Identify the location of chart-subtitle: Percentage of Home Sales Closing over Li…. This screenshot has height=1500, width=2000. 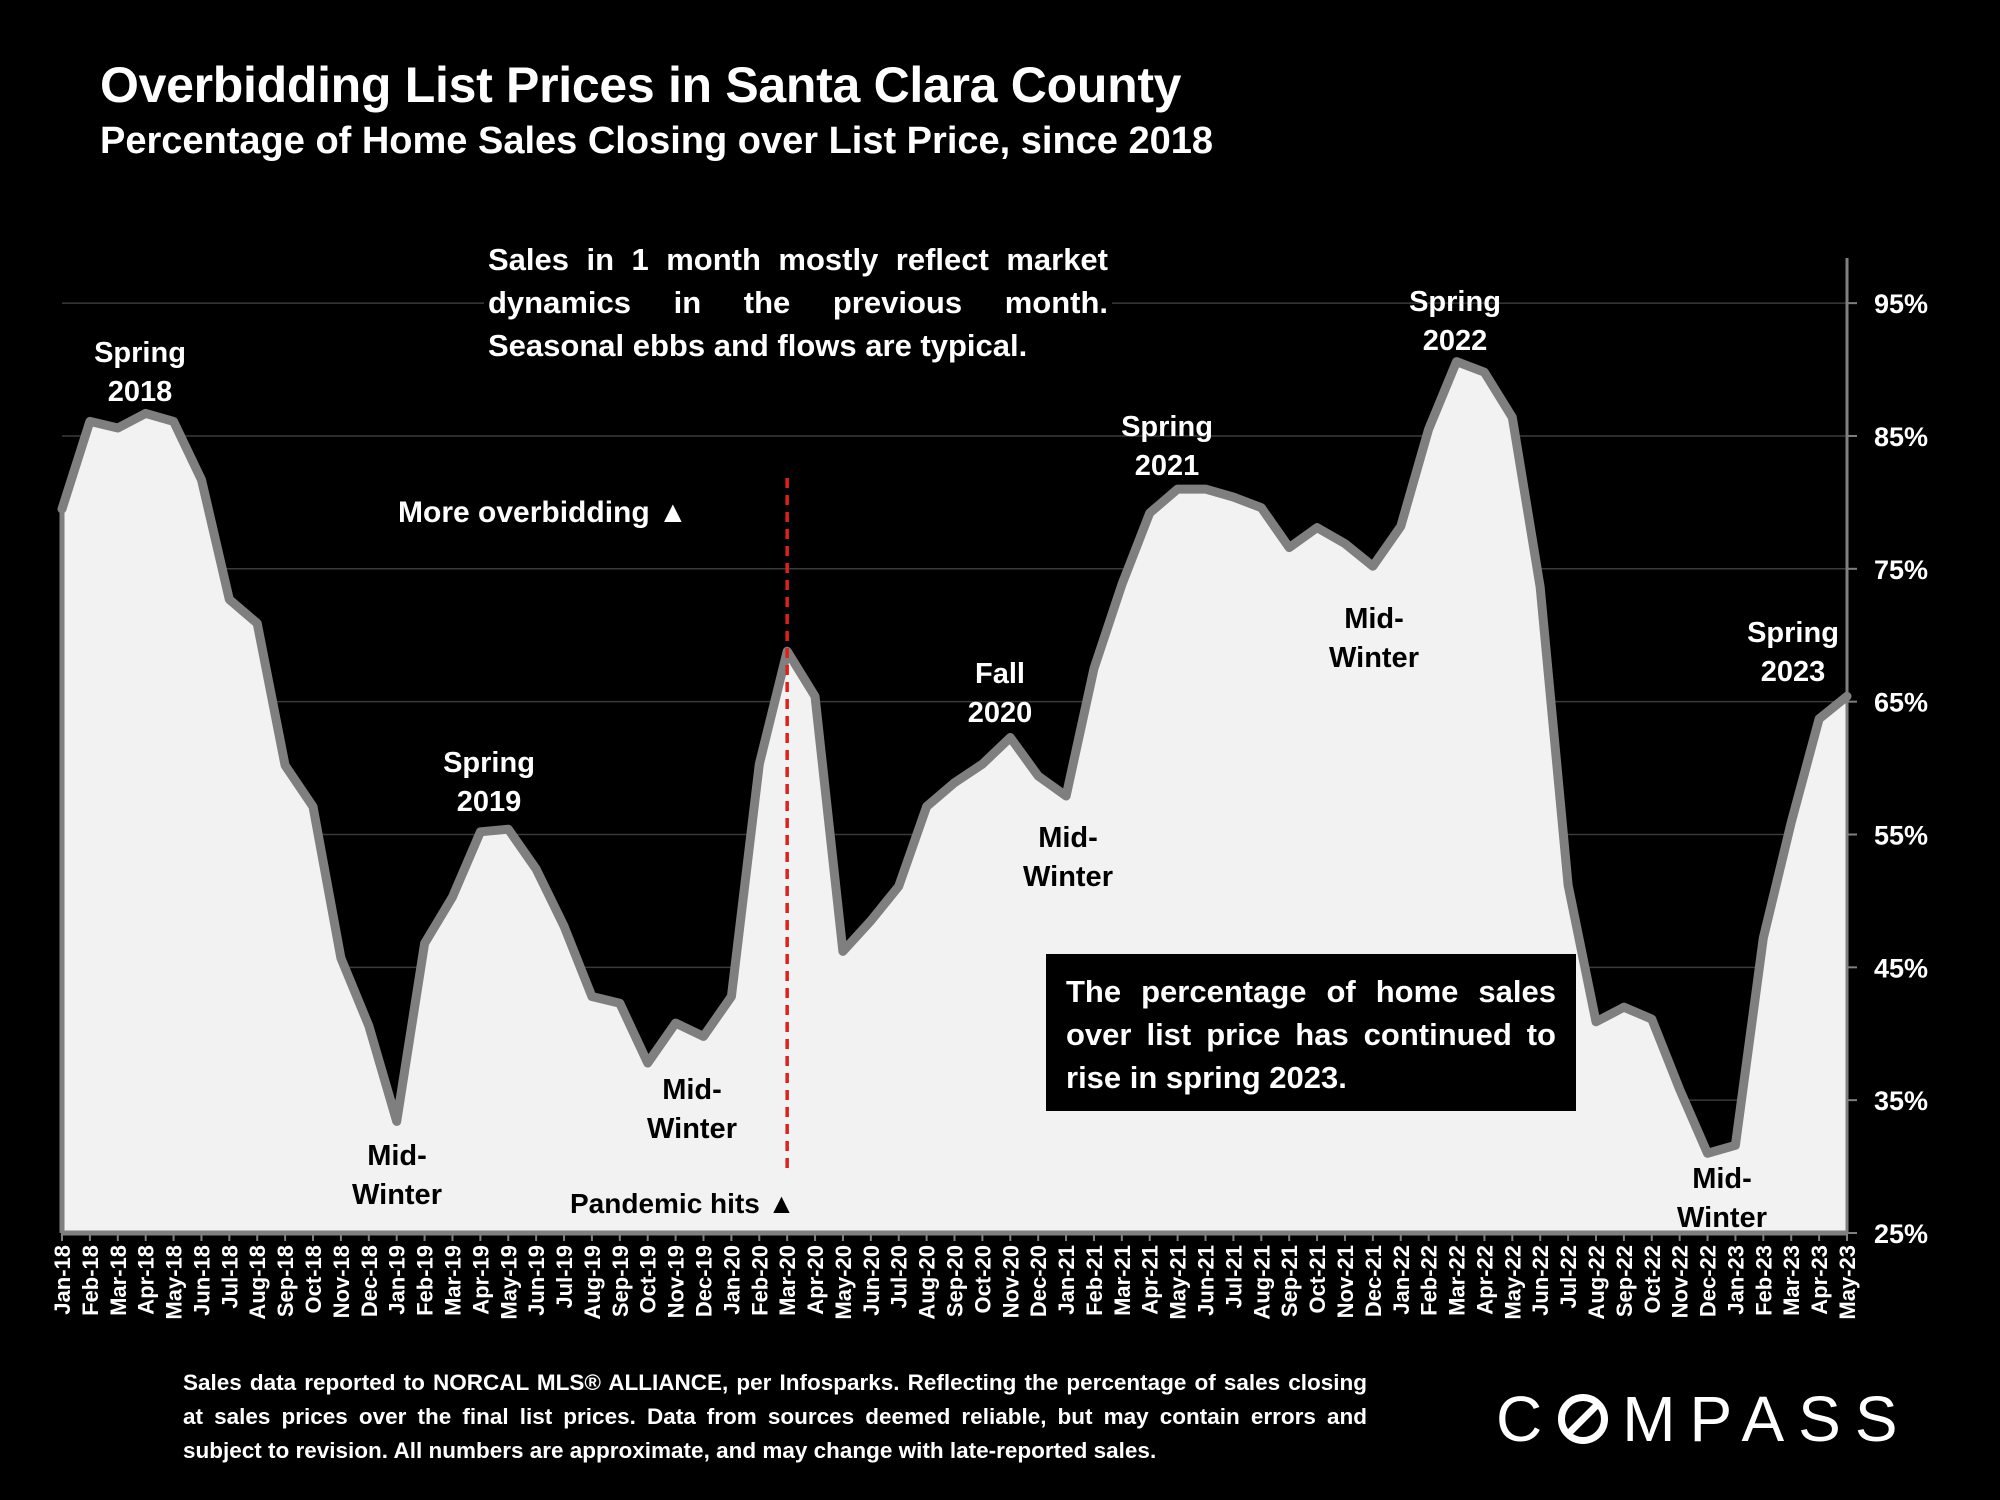
(657, 141).